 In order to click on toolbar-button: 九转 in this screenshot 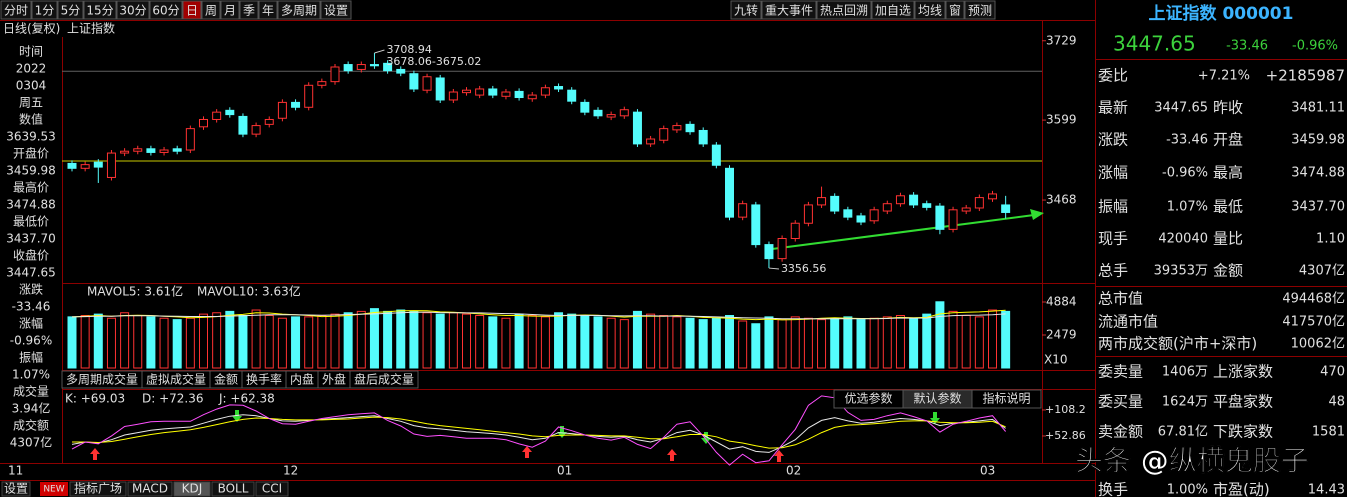, I will do `click(746, 10)`.